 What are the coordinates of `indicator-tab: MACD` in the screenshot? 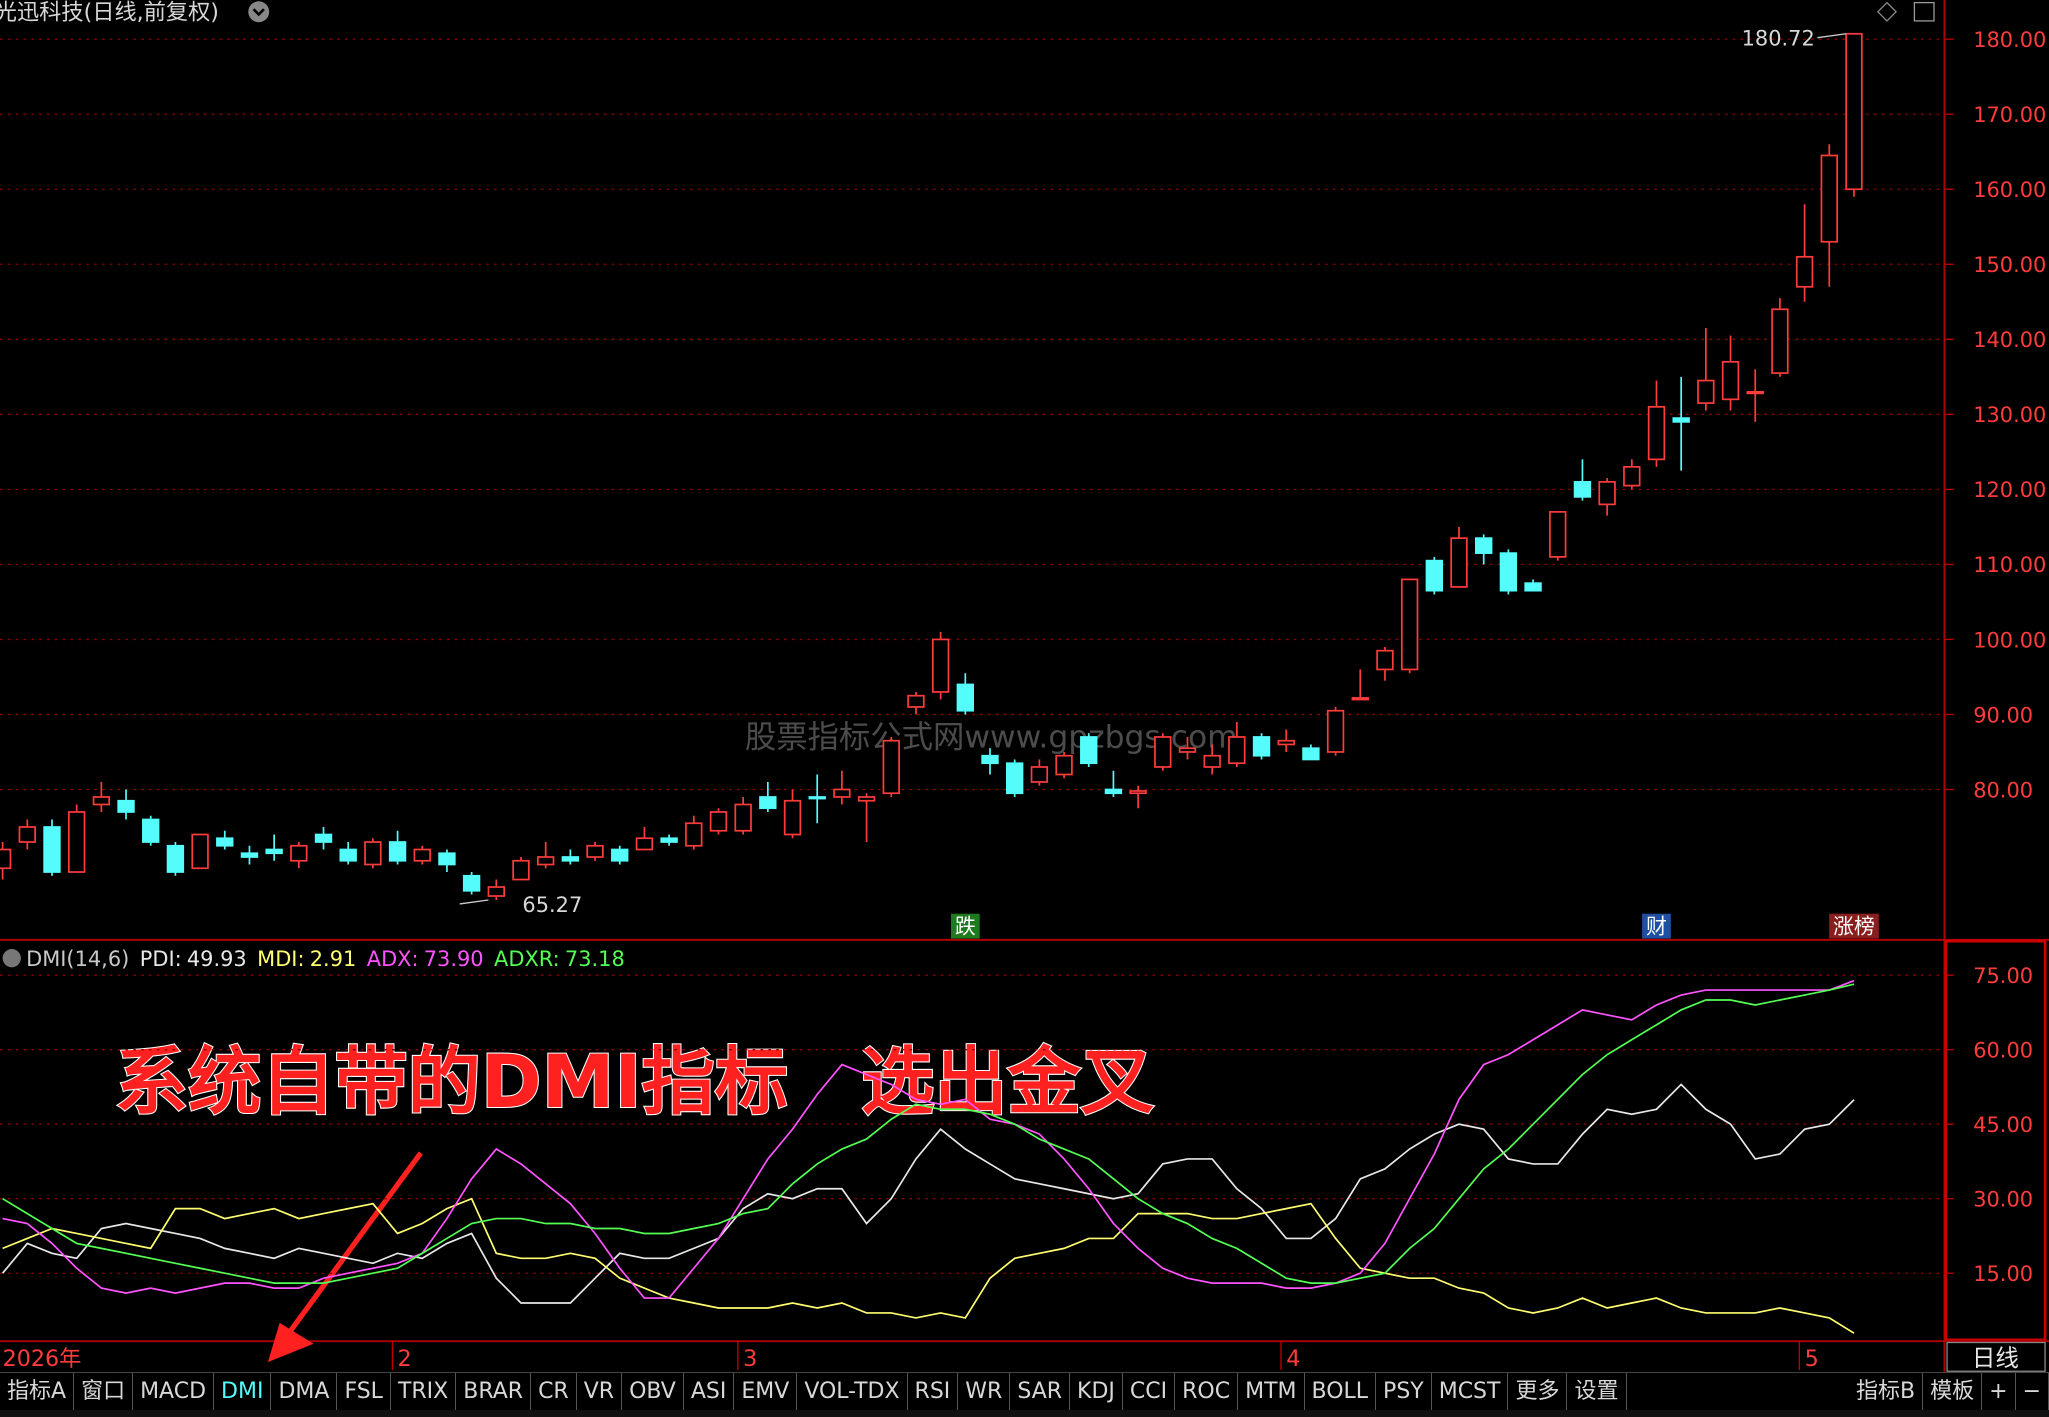 It's located at (174, 1392).